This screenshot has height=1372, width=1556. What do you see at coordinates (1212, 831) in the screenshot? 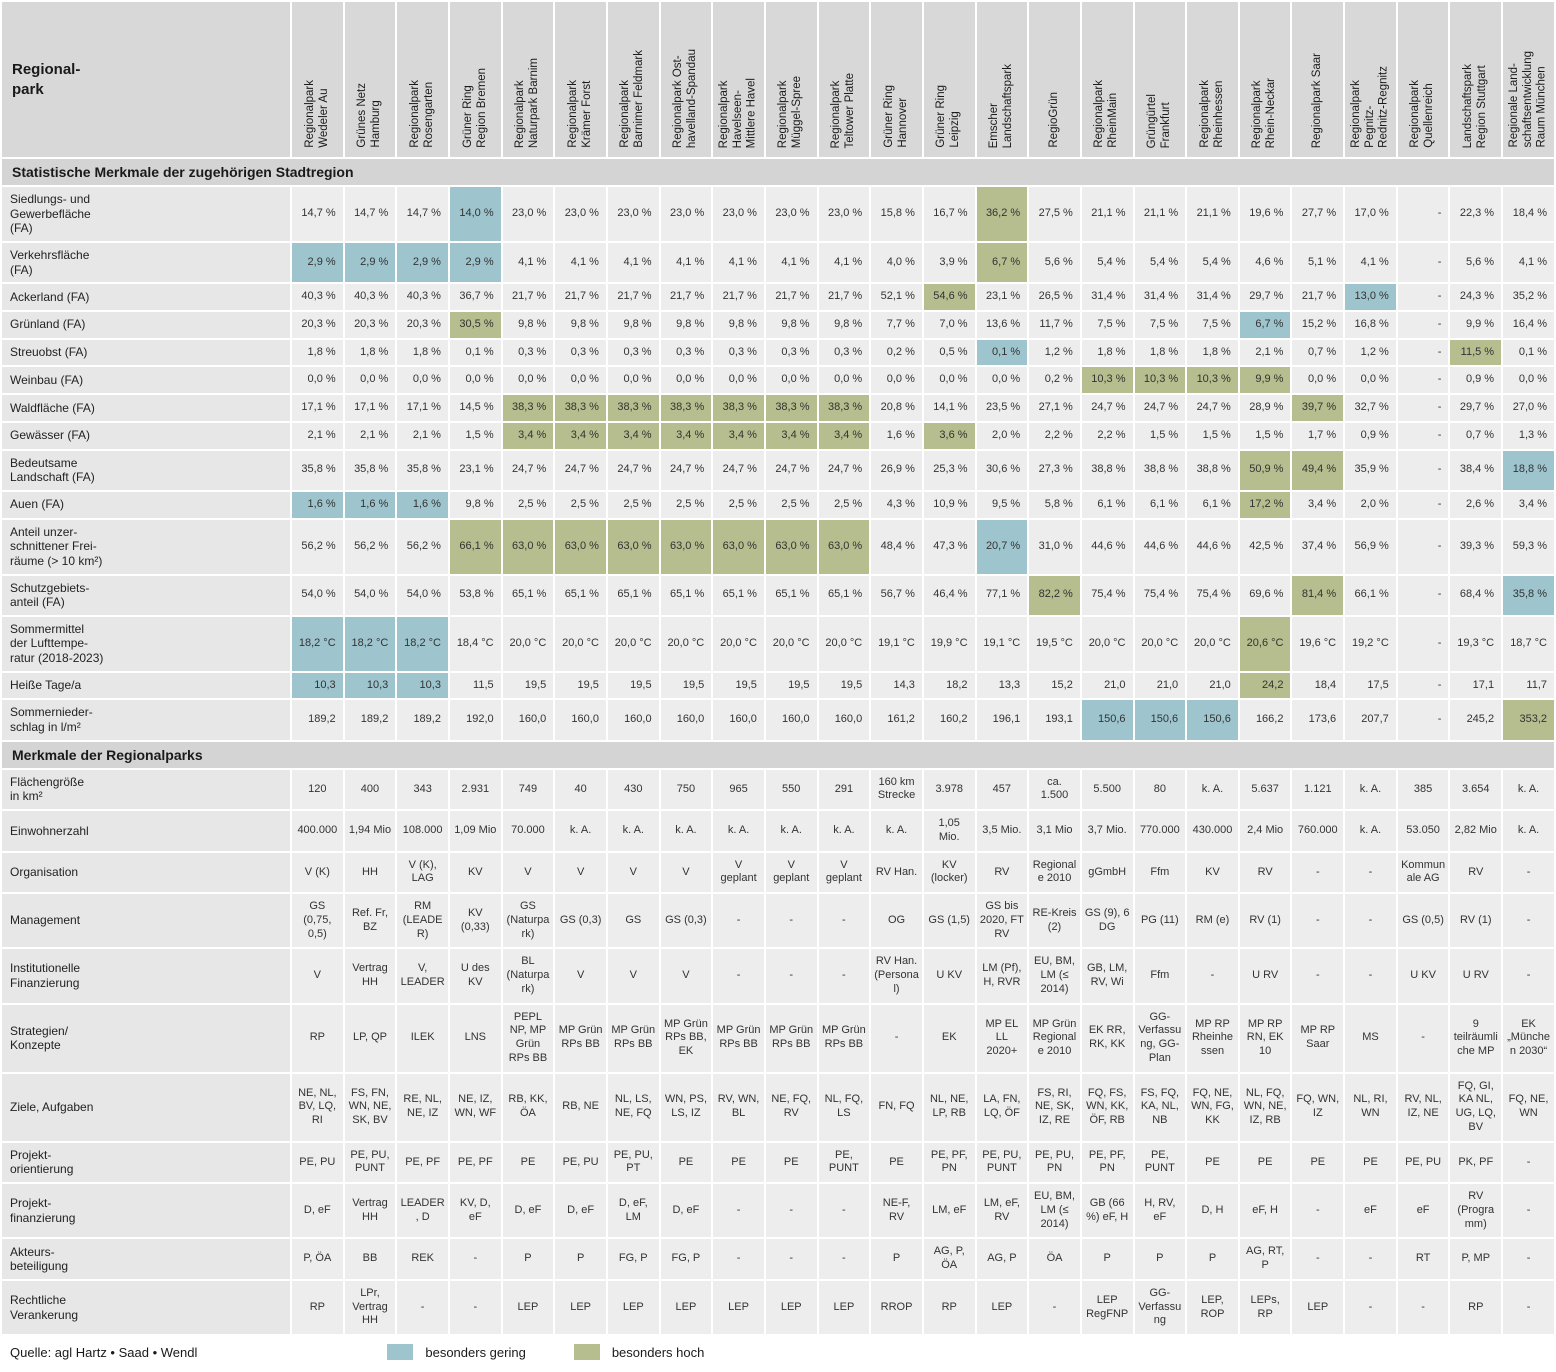
I see `data-cell: 430.000` at bounding box center [1212, 831].